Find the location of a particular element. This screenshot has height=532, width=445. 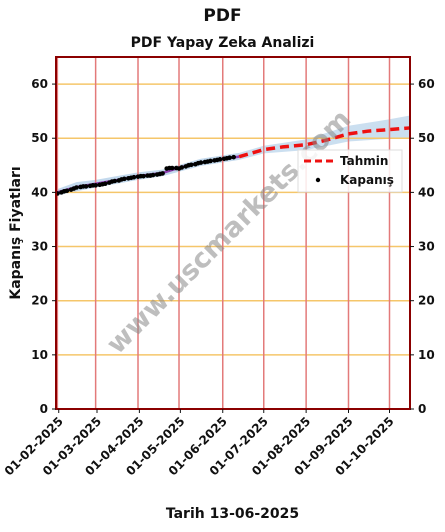

page-title: PDF is located at coordinates (222, 16).